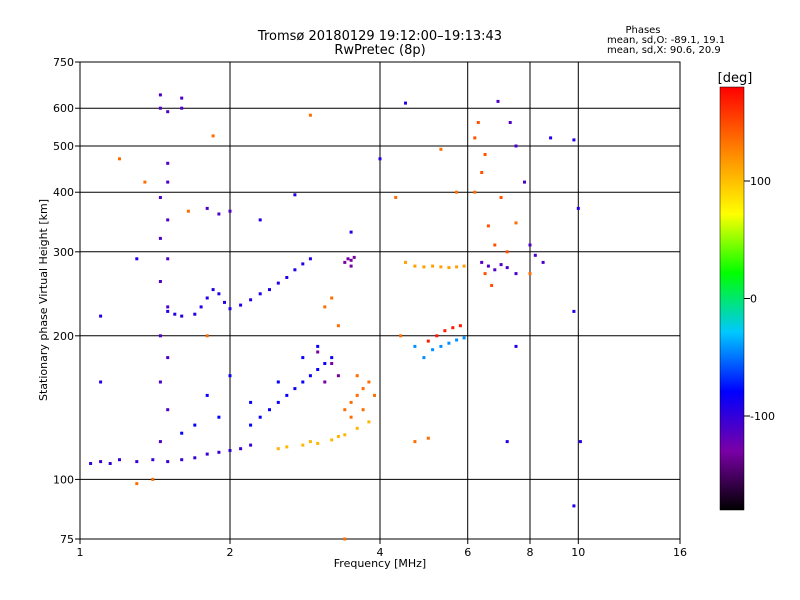 This screenshot has height=600, width=800. What do you see at coordinates (380, 563) in the screenshot?
I see `x-axis-label: Frequency [MHz]` at bounding box center [380, 563].